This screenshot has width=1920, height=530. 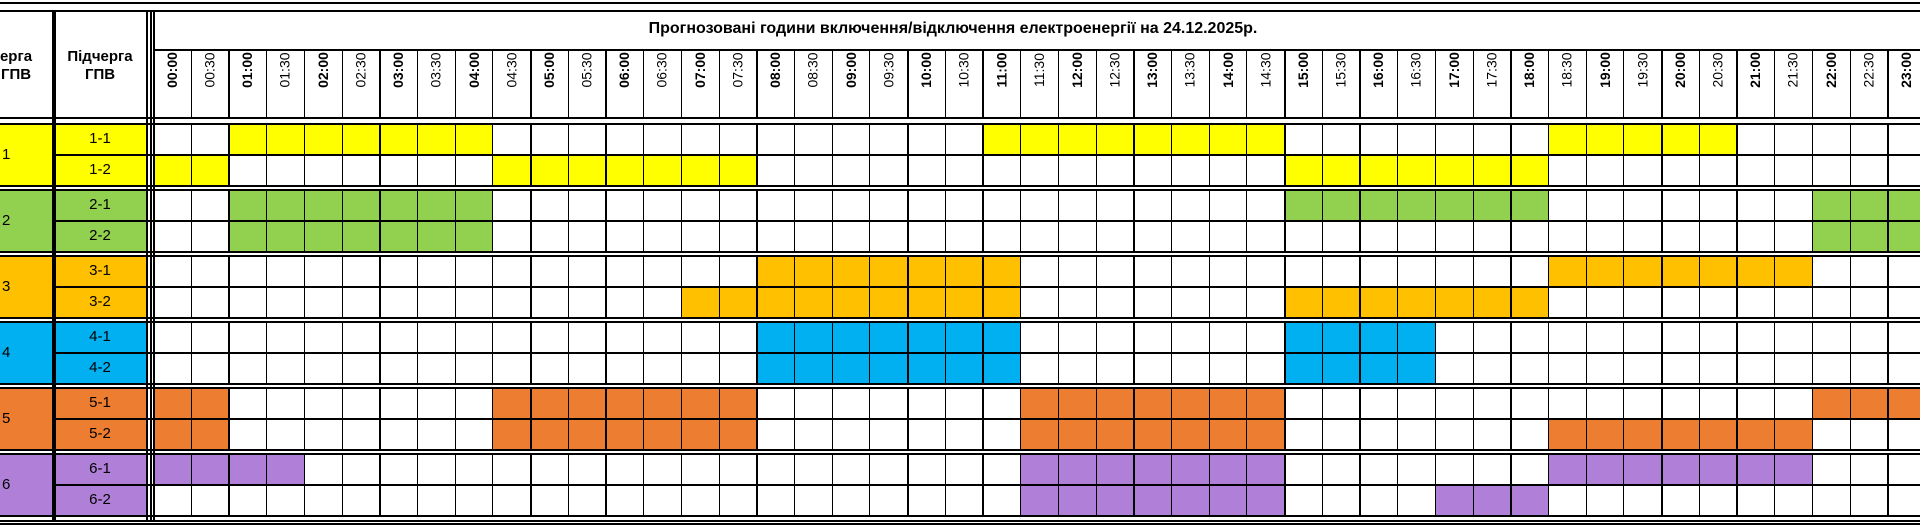 I want to click on time-slot-text: 12:30, so click(x=1114, y=69).